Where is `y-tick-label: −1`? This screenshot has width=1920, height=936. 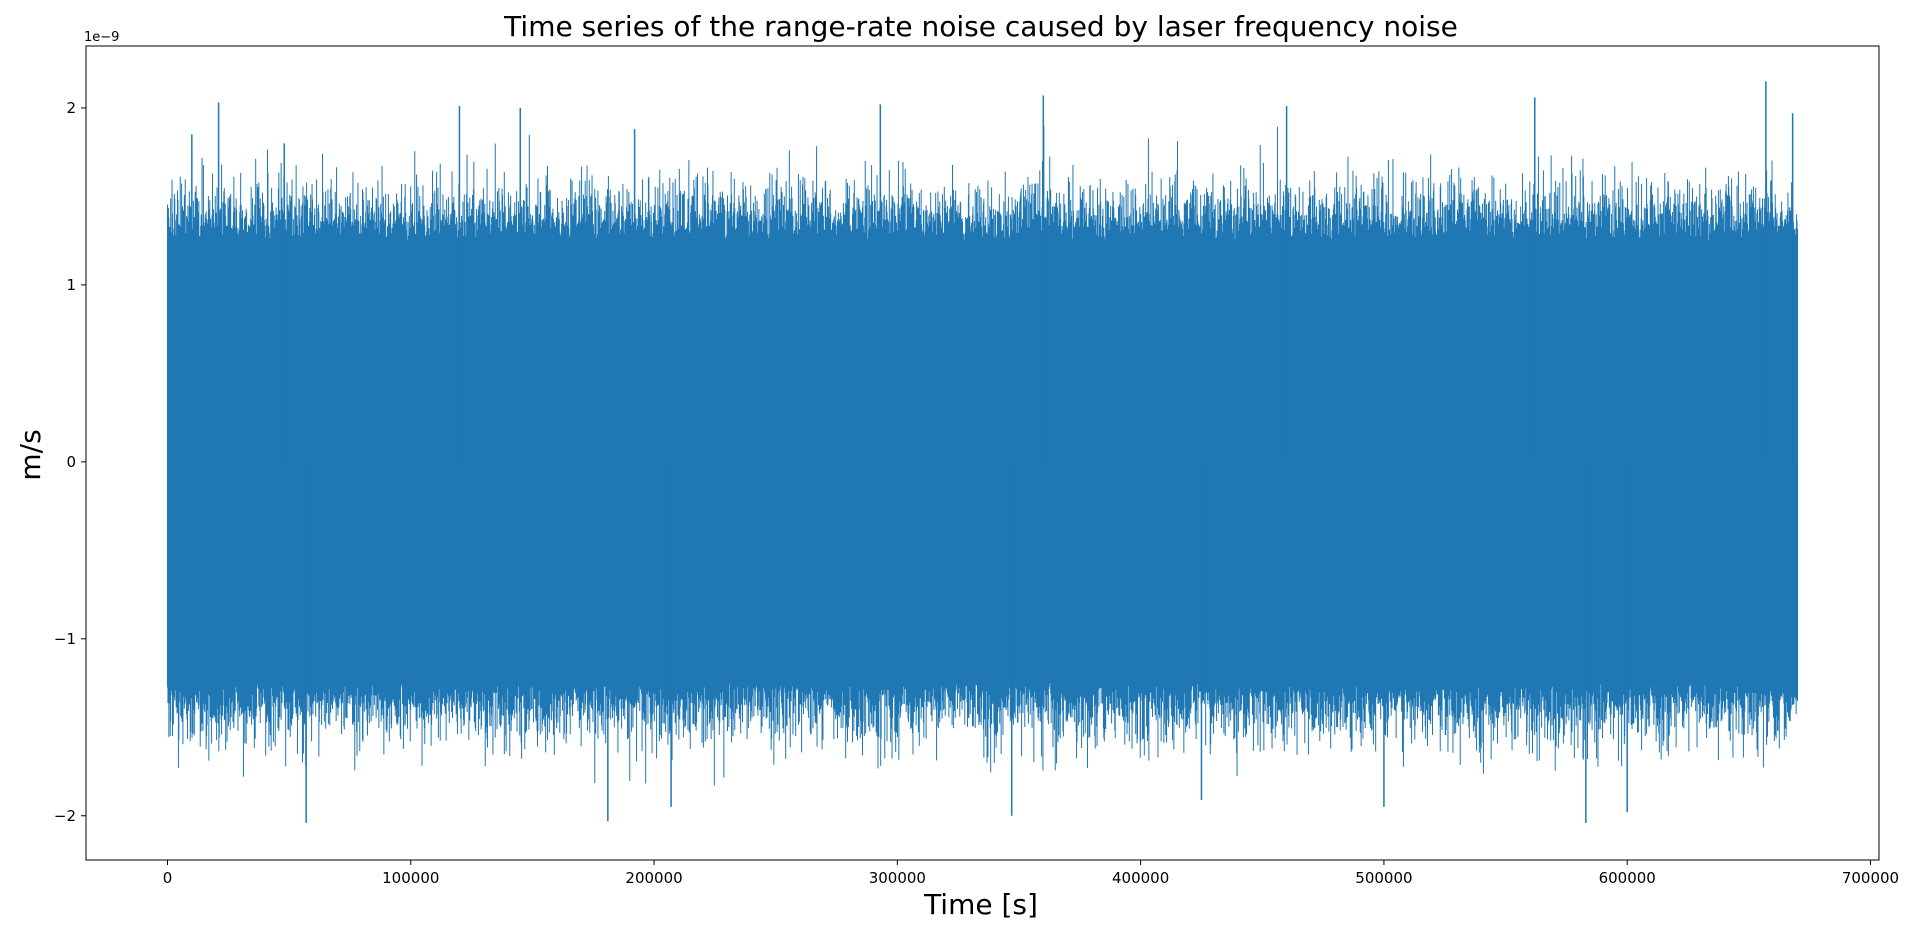 y-tick-label: −1 is located at coordinates (65, 639).